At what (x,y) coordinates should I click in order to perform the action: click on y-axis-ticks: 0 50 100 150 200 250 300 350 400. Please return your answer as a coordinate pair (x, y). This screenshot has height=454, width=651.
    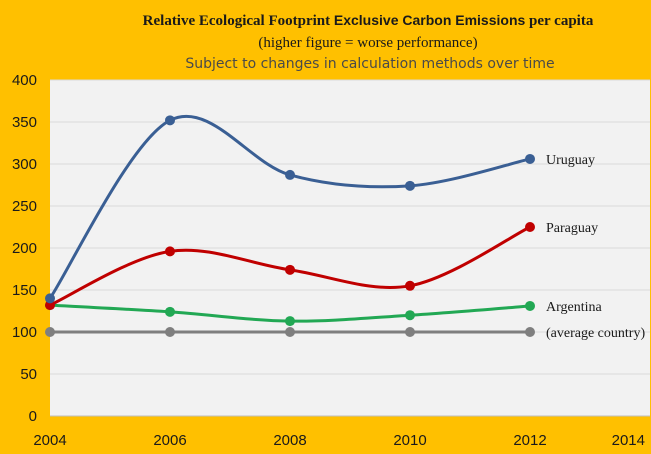
    Looking at the image, I should click on (24, 248).